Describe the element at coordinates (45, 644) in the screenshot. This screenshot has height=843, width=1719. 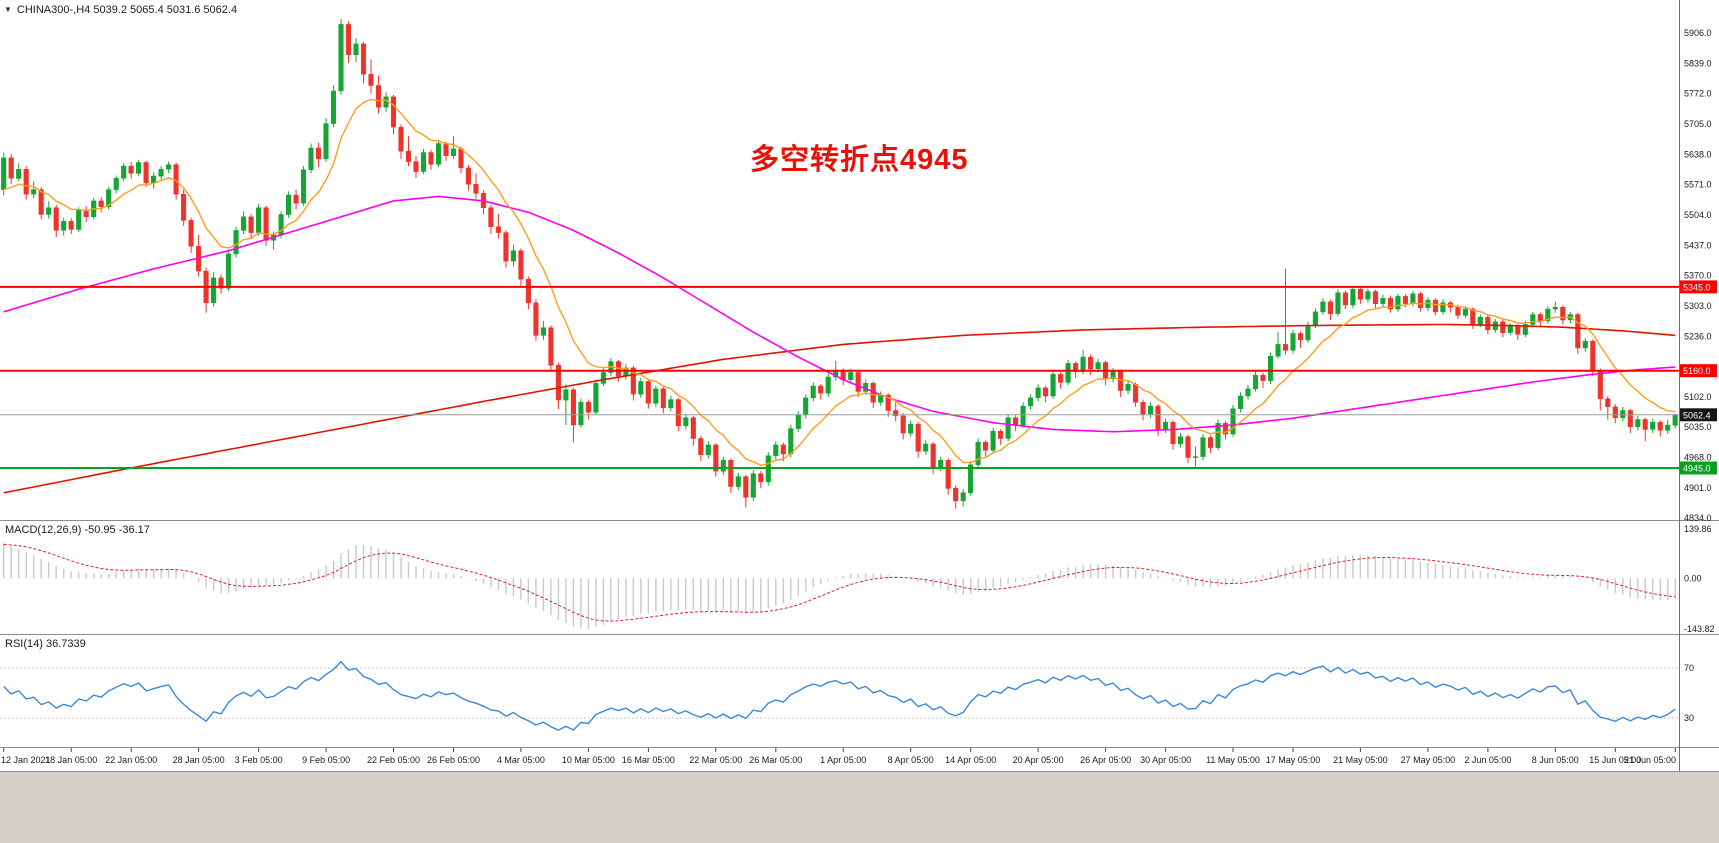
I see `rsi-indicator-label: RSI(14) 36.7339` at that location.